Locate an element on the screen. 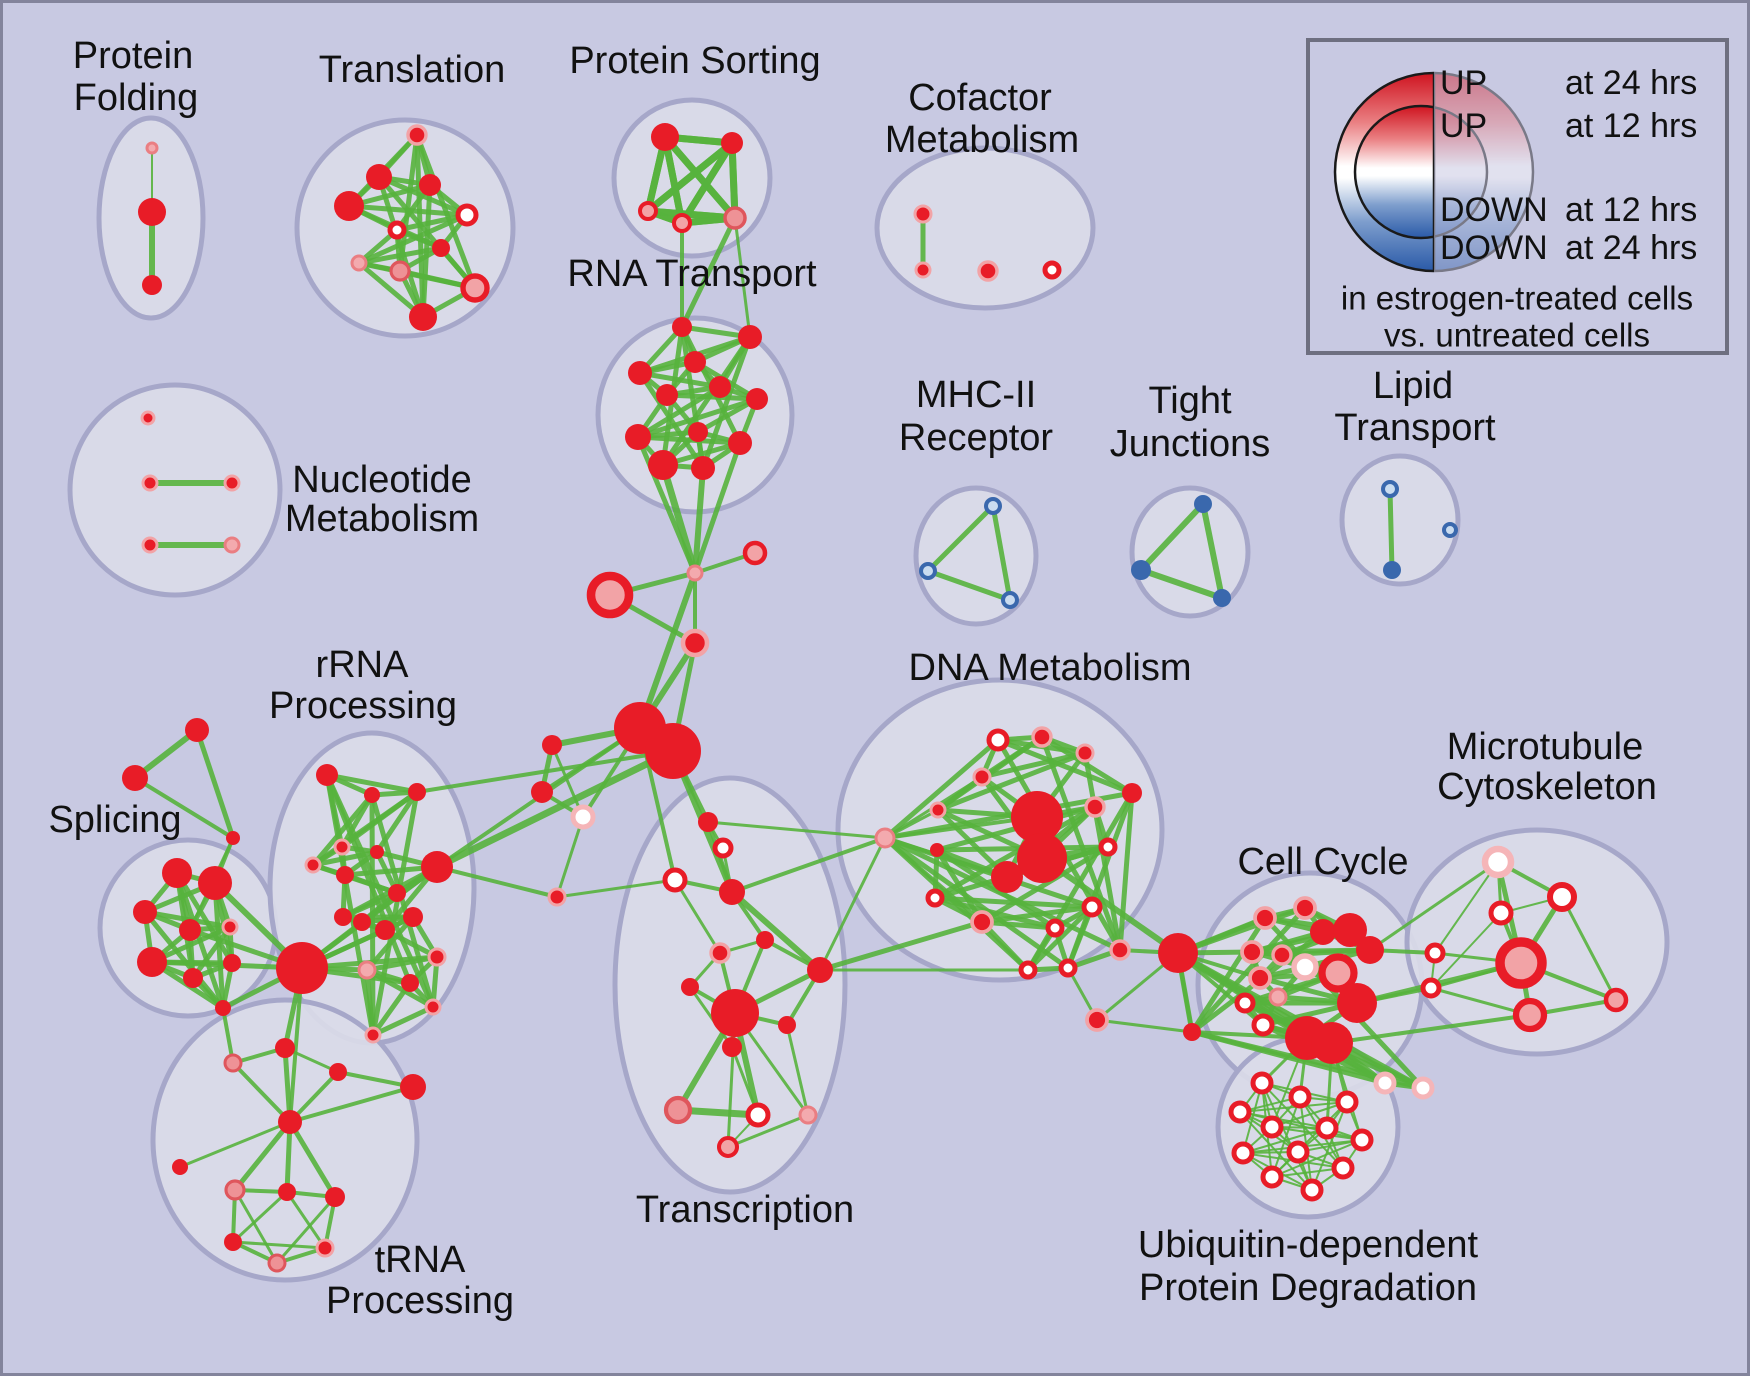 The width and height of the screenshot is (1750, 1376). cluster-ellipse-cofactor-metabolism is located at coordinates (985, 228).